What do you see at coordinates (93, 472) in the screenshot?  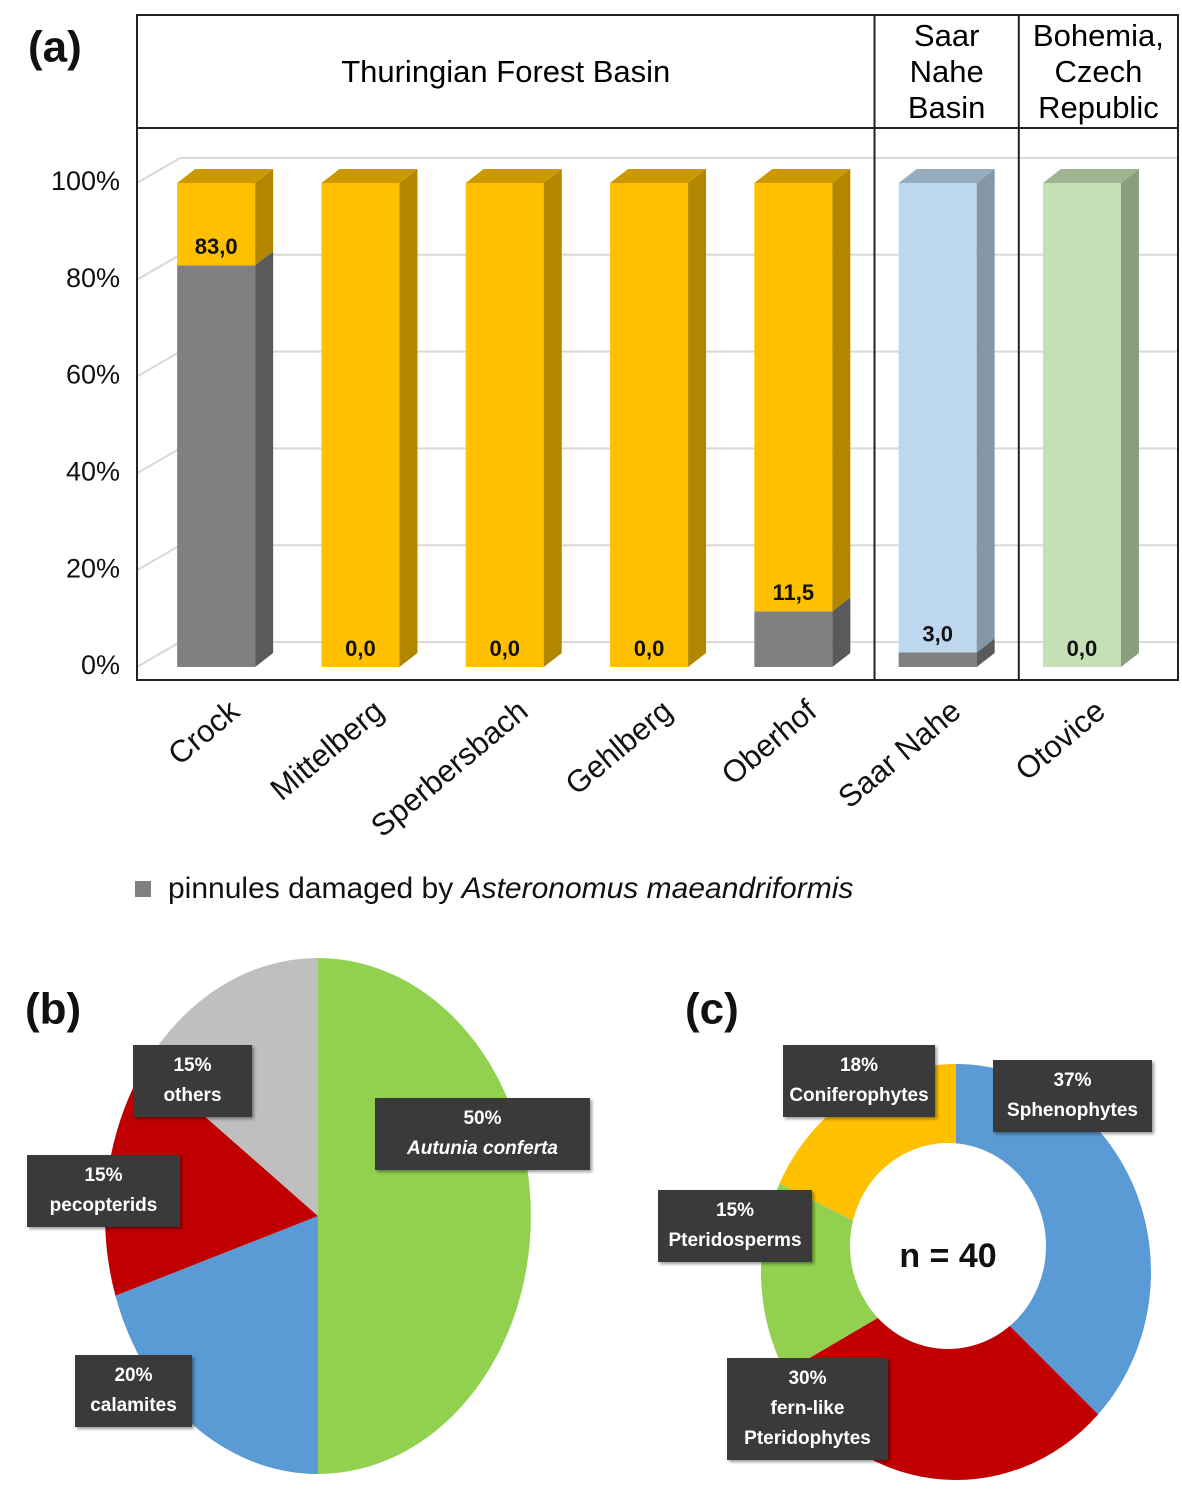 I see `y-tick-label: 40%` at bounding box center [93, 472].